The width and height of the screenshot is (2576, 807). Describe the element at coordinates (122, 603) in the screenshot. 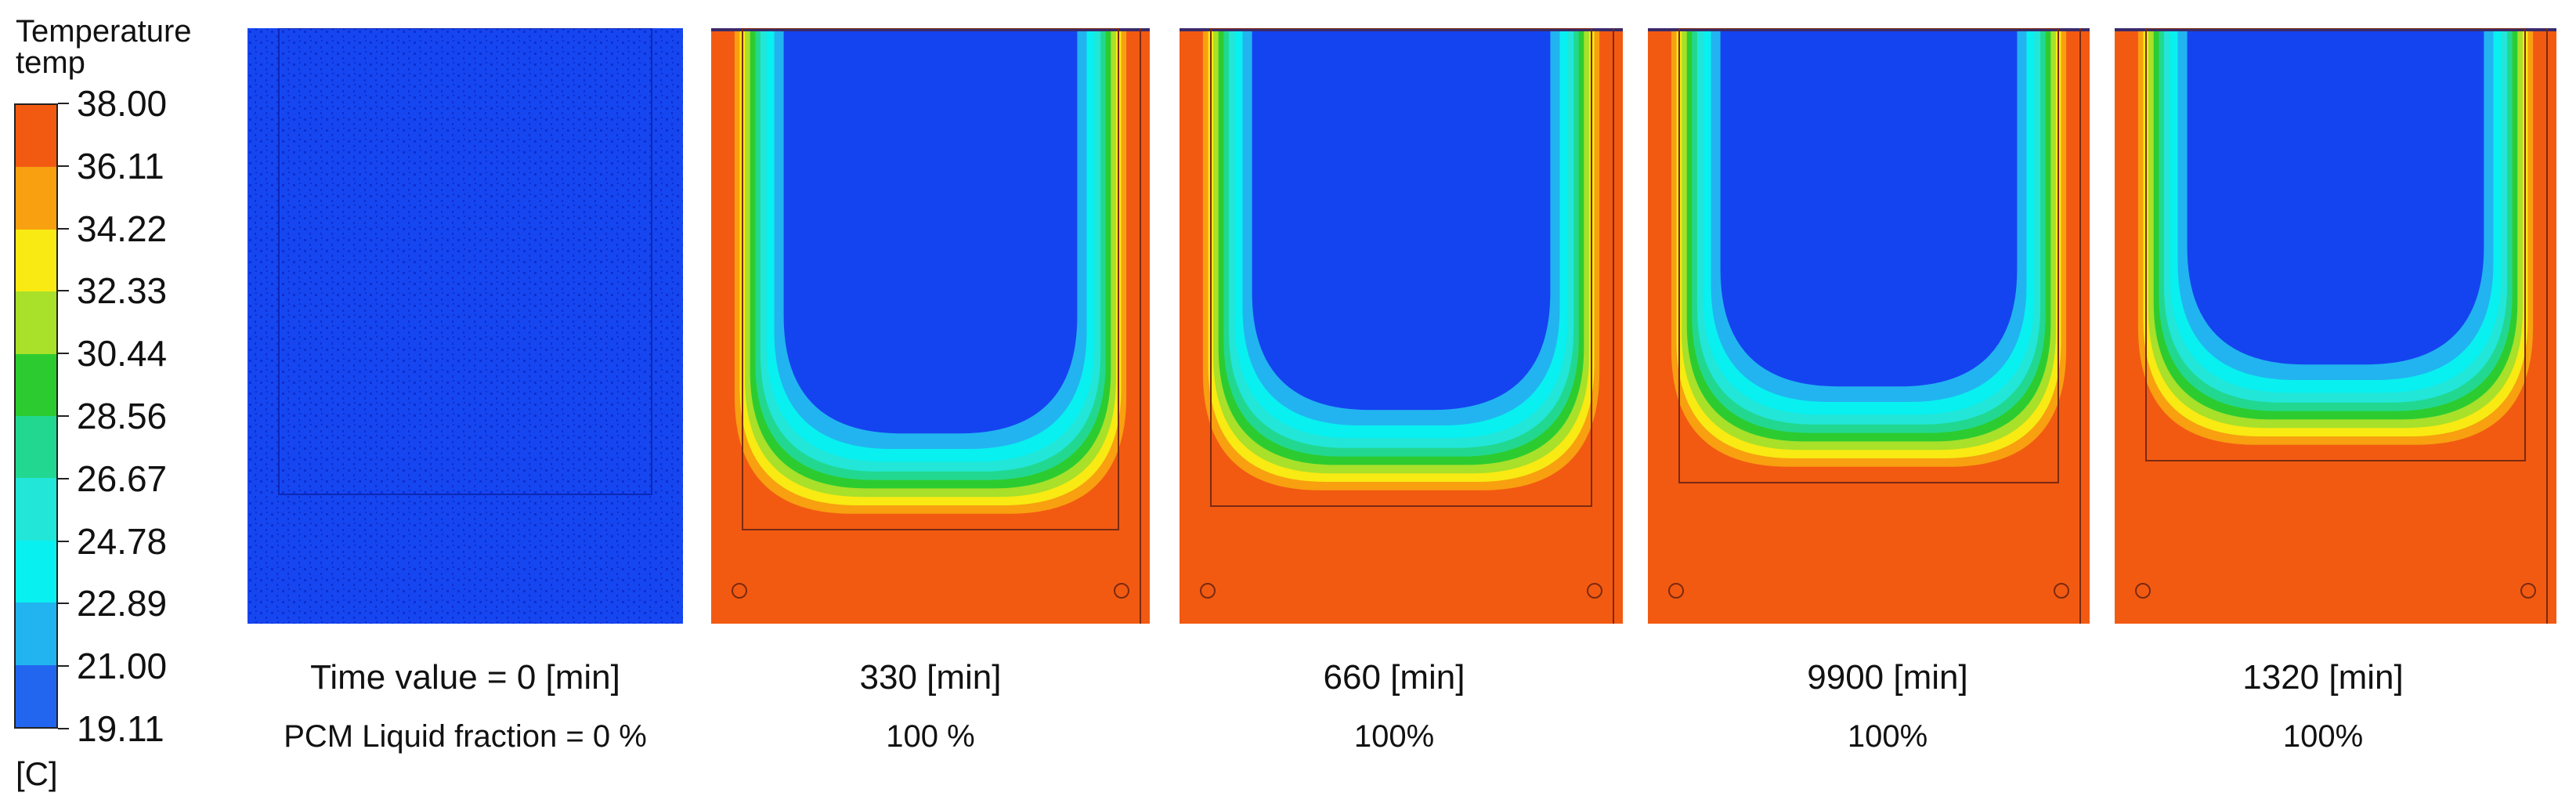

I see `legend-tick-label: 22.89` at that location.